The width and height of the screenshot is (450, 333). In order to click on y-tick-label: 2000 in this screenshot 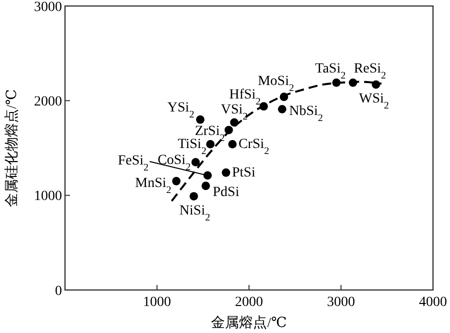, I will do `click(48, 102)`.